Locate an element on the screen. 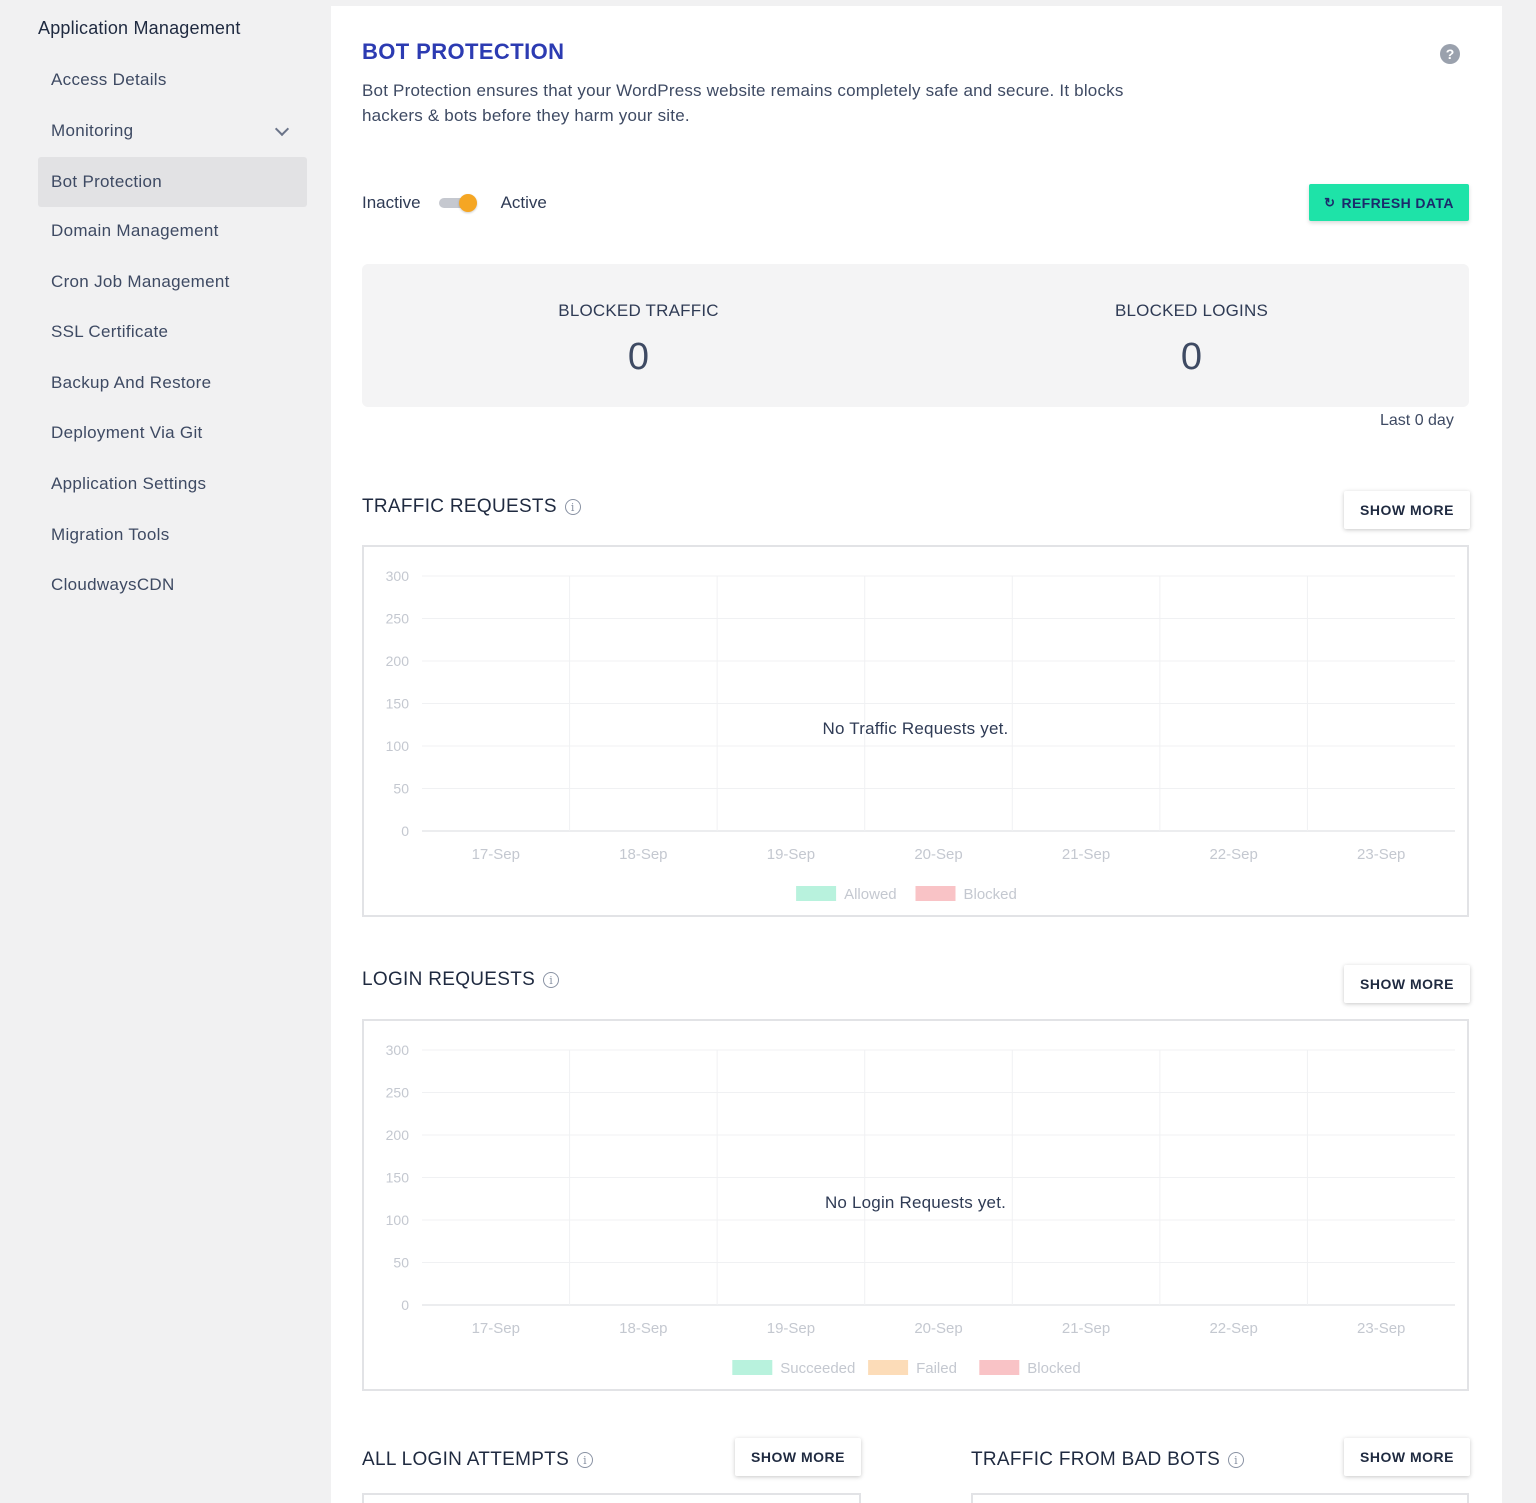  traffic-from-bad-bots-panel is located at coordinates (1220, 1498).